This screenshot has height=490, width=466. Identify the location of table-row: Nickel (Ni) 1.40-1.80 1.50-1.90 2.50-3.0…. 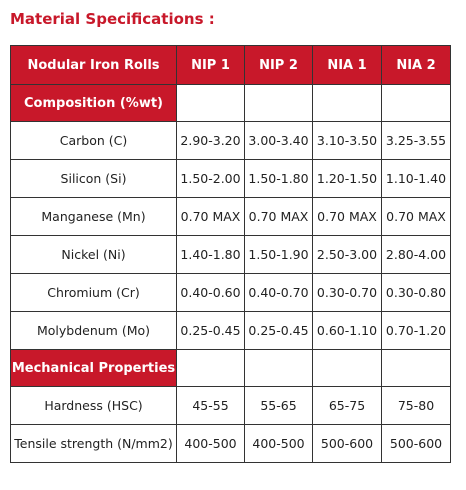
(230, 254).